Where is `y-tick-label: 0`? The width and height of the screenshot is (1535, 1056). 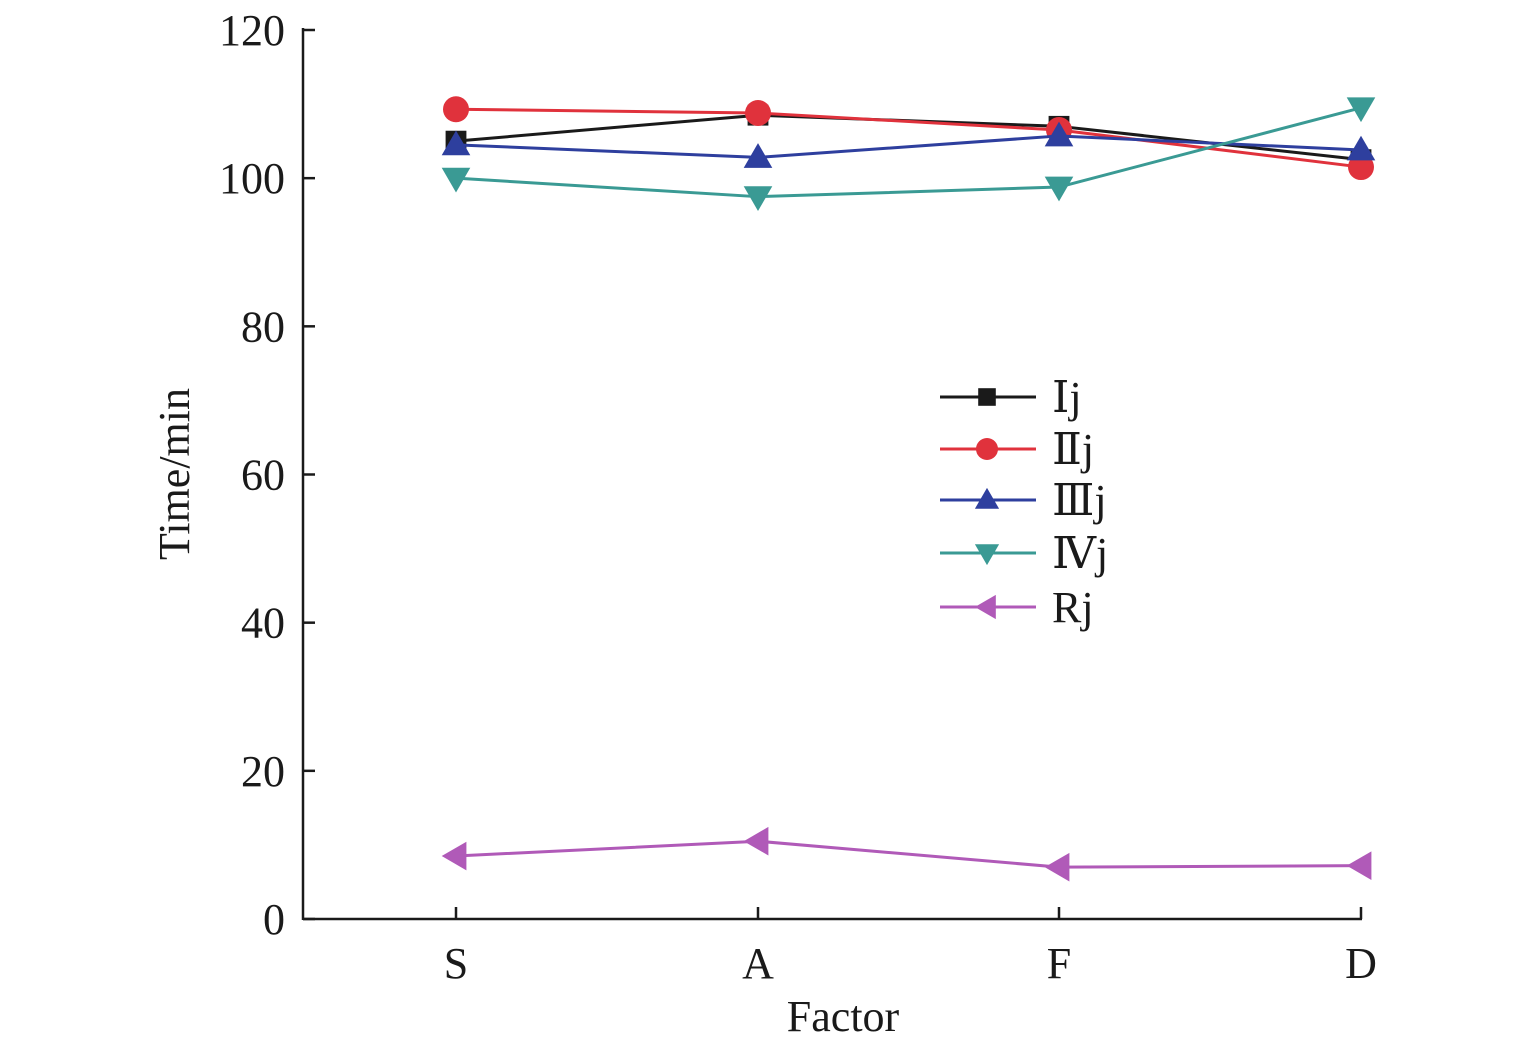
y-tick-label: 0 is located at coordinates (274, 919).